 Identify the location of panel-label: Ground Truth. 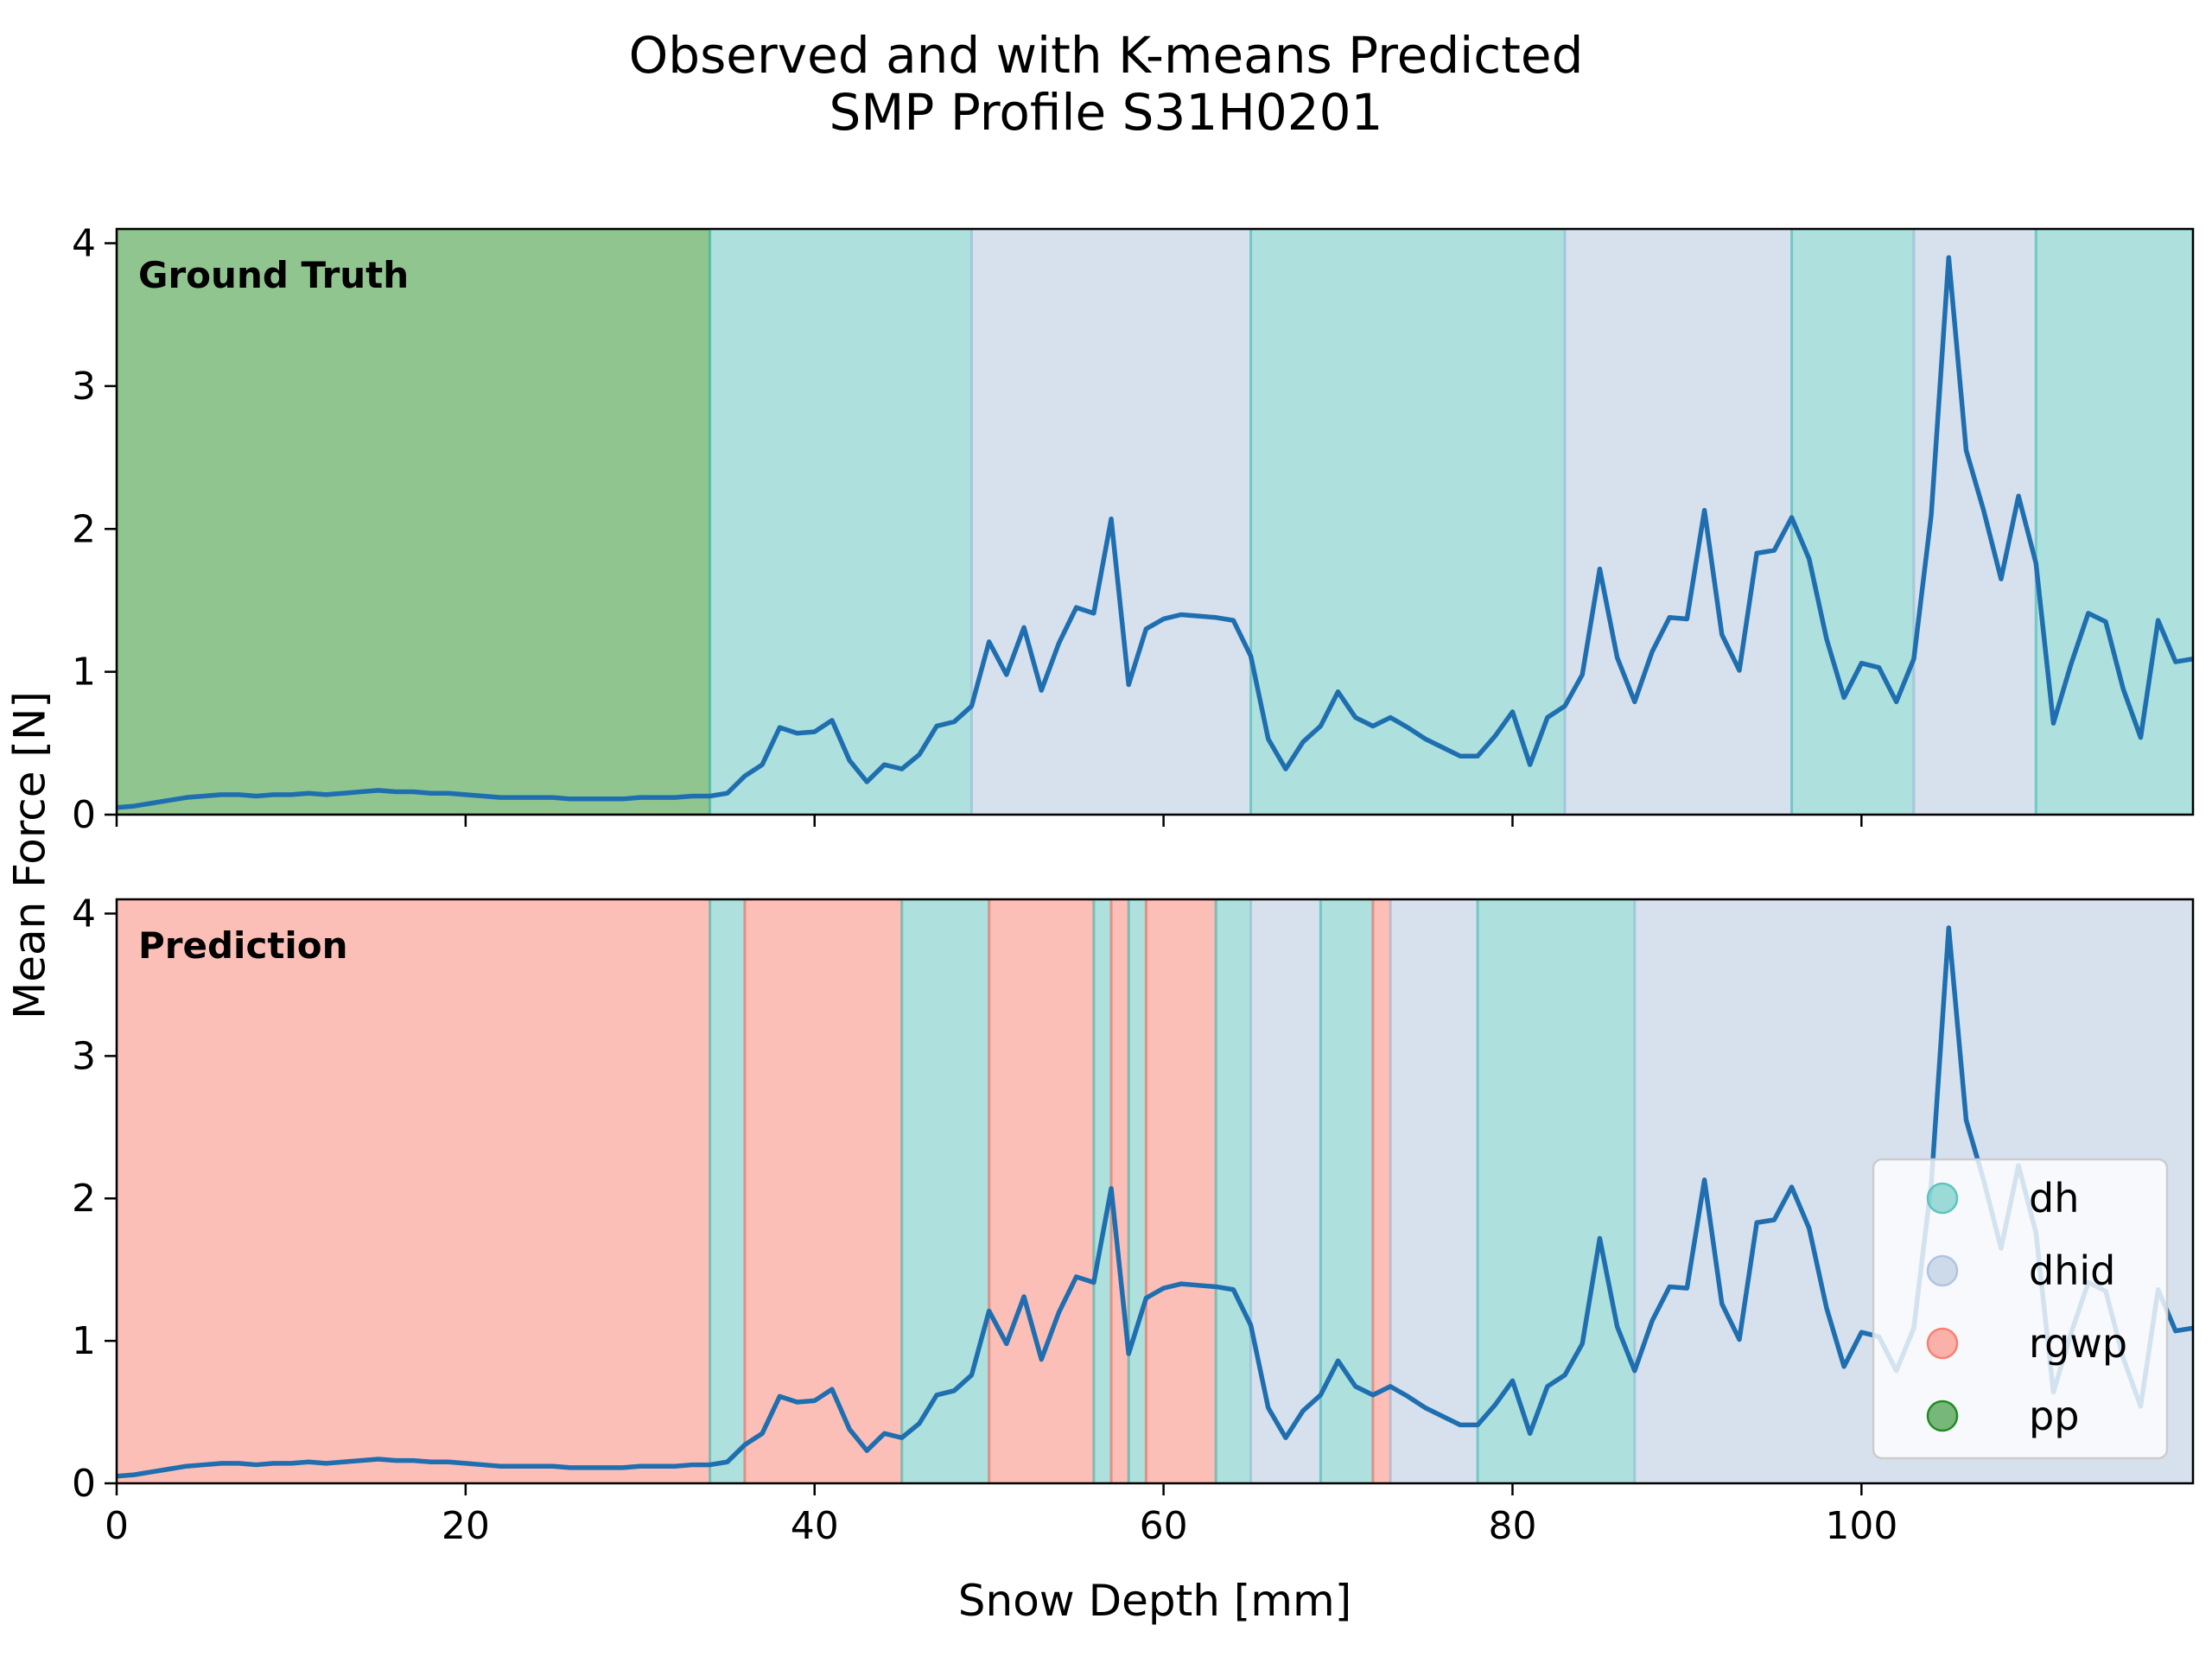
(273, 275).